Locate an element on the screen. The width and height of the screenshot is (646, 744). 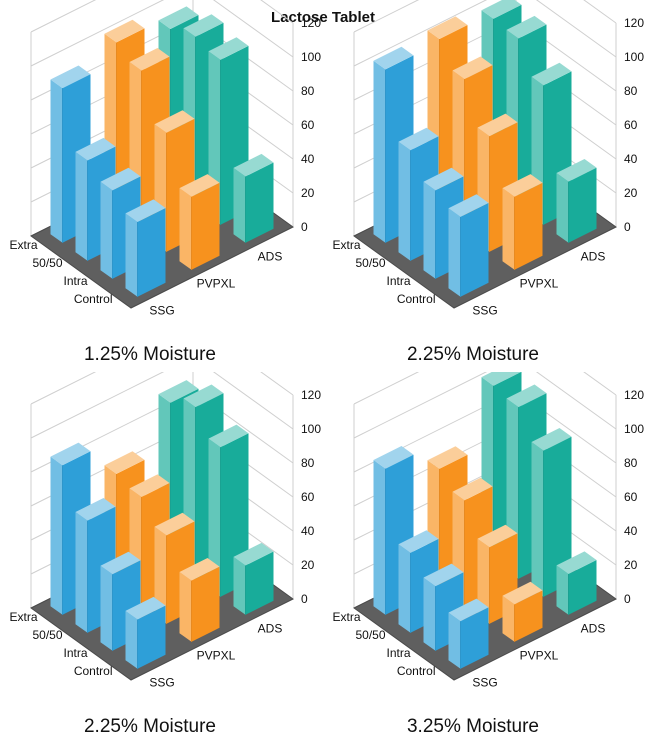
bars is located at coordinates (162, 524).